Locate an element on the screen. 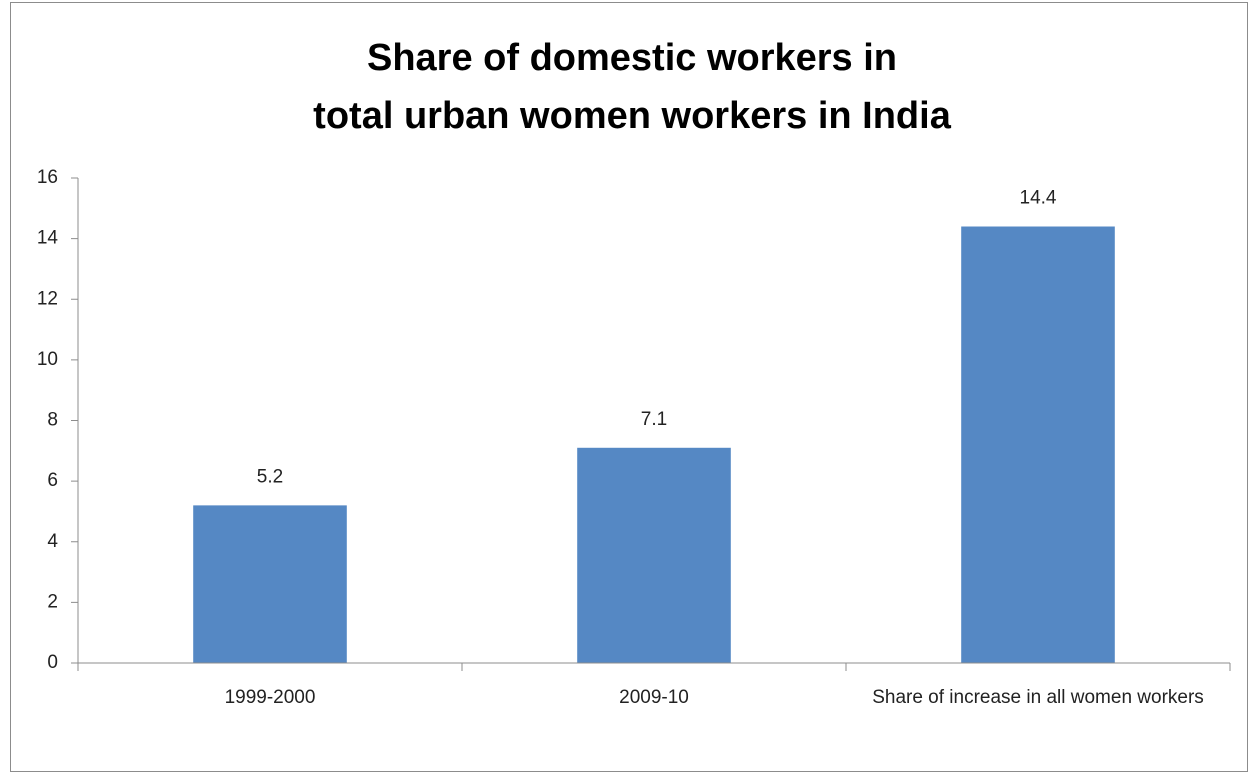  y-tick-label: 10 is located at coordinates (47, 359).